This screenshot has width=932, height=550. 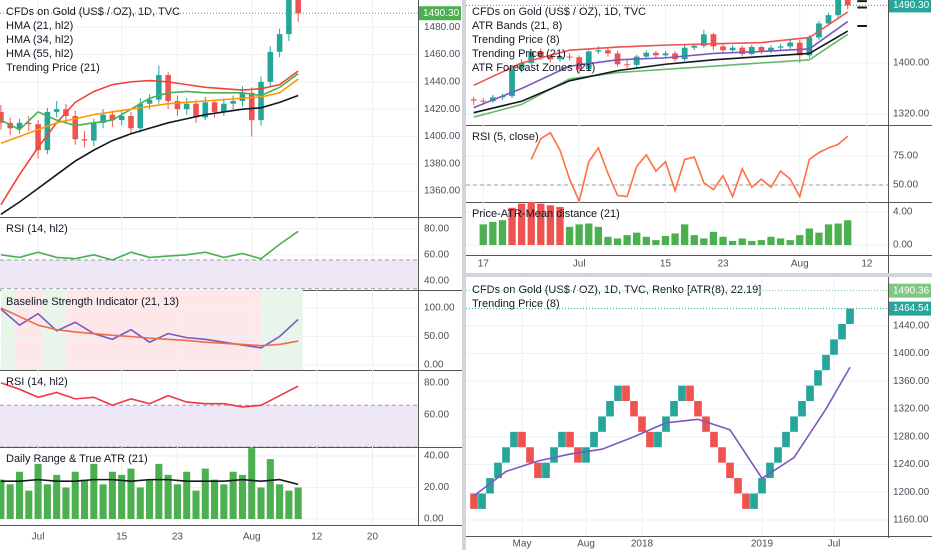 What do you see at coordinates (317, 537) in the screenshot?
I see `x-tick-label: 12` at bounding box center [317, 537].